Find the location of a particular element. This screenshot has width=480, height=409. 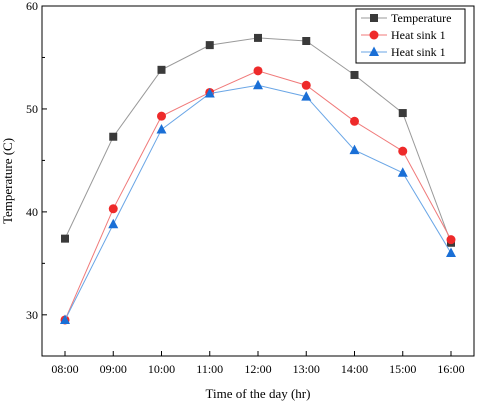

y-tick-label: 50 is located at coordinates (32, 109).